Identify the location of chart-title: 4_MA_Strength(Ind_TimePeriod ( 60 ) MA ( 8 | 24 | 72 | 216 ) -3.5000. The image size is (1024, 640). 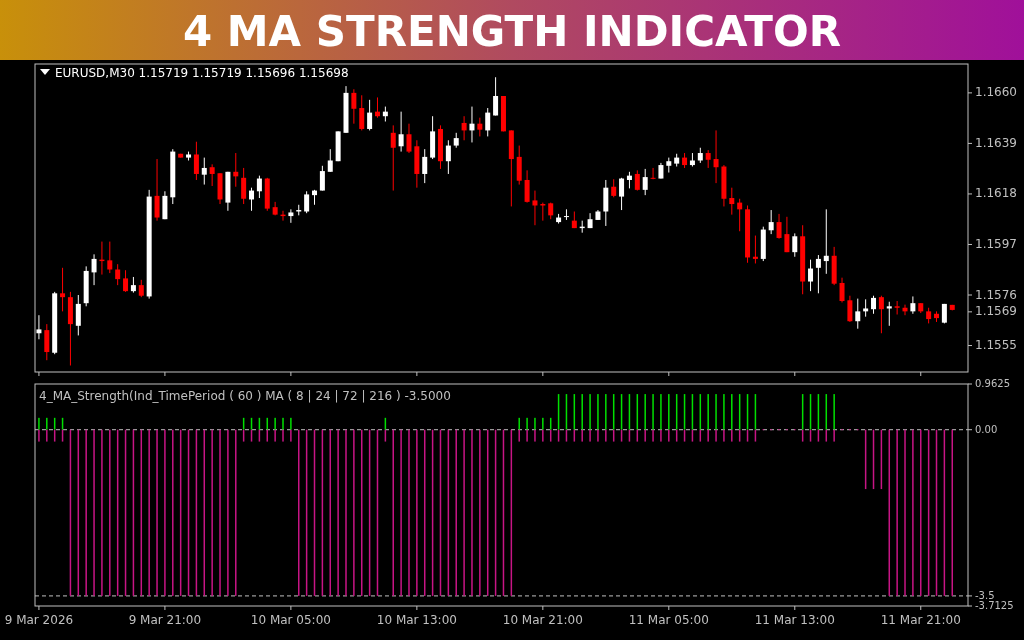
(245, 396).